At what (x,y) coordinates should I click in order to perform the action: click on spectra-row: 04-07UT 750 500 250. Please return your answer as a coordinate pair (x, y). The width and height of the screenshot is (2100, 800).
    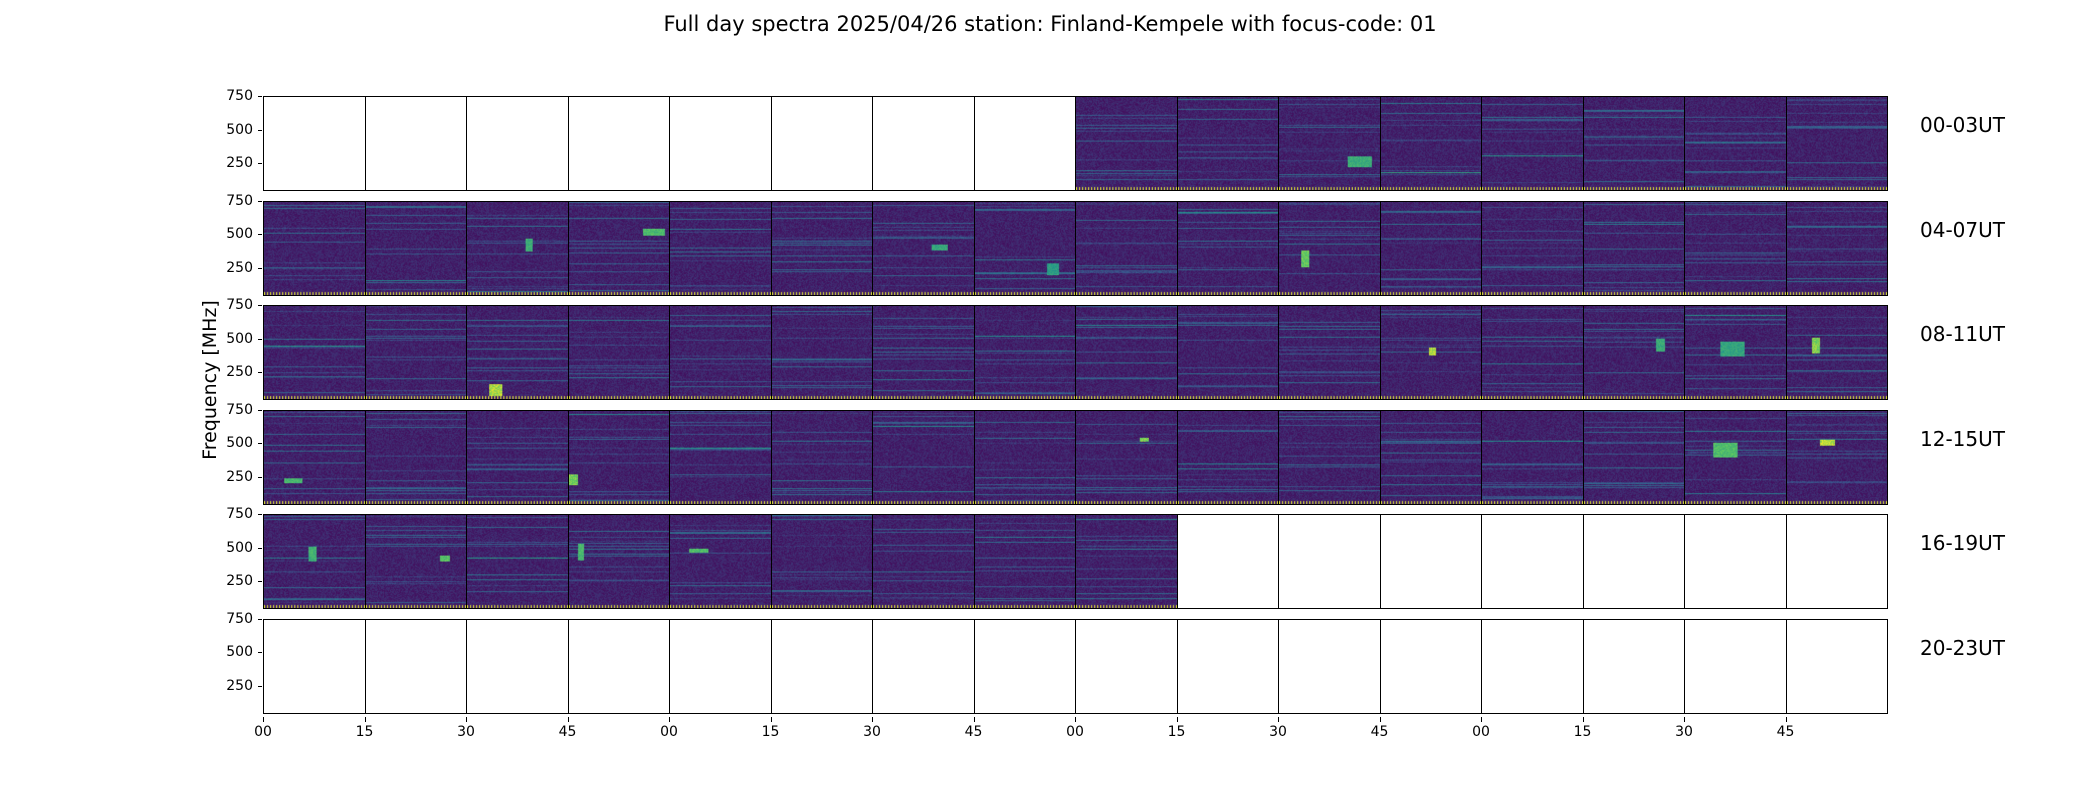
    Looking at the image, I should click on (1050, 247).